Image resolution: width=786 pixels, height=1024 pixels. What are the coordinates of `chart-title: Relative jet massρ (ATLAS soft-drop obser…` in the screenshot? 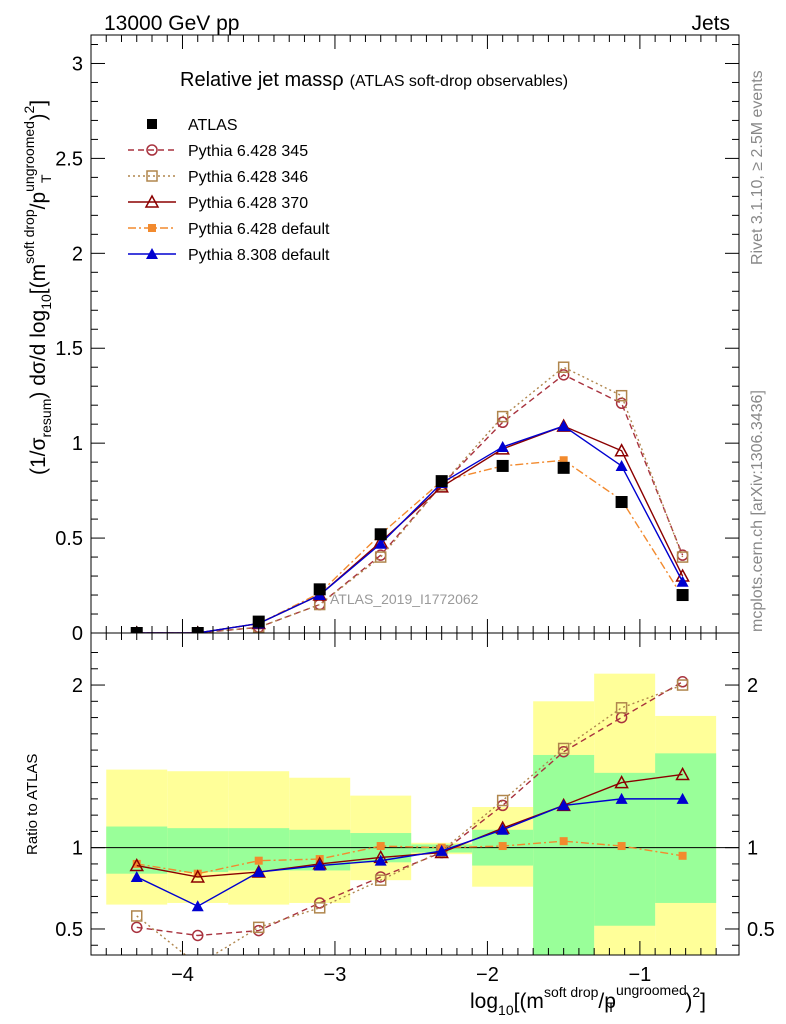 It's located at (374, 80).